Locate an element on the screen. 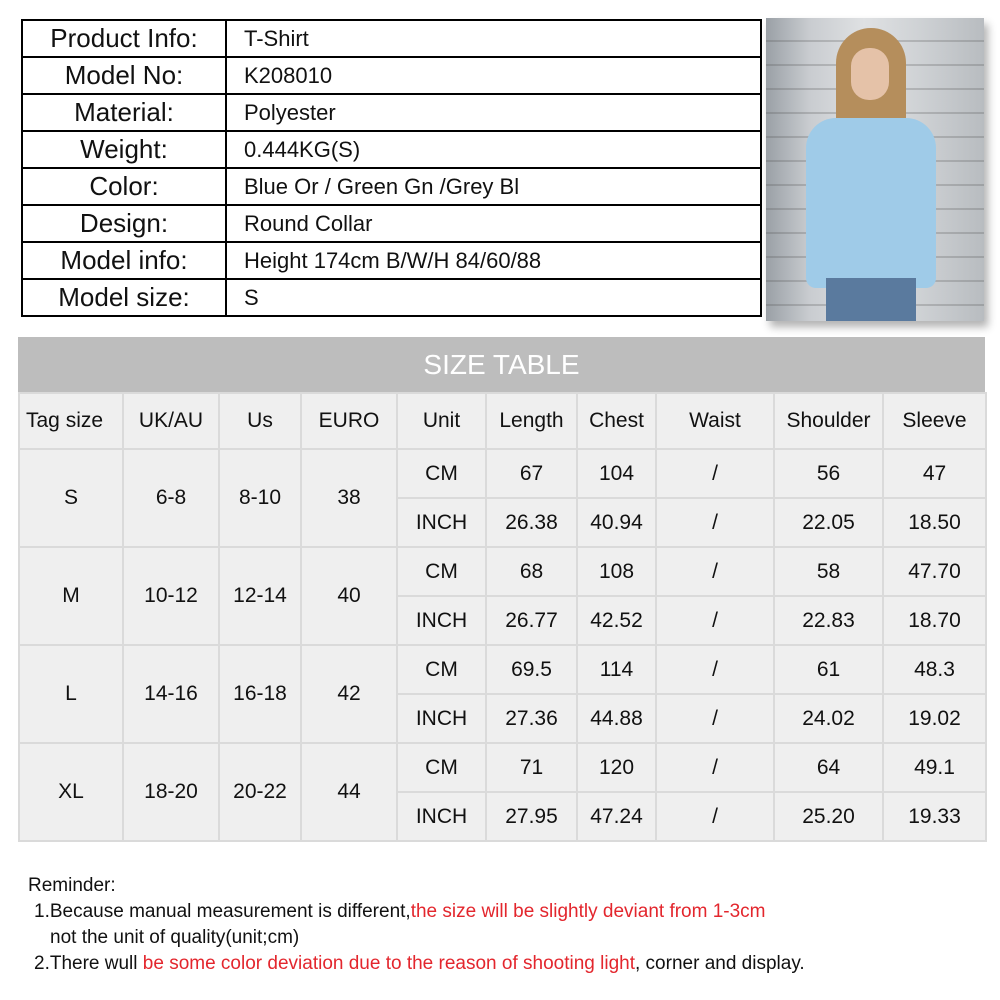 Image resolution: width=1000 pixels, height=1000 pixels. cell-cm: 108 is located at coordinates (616, 571).